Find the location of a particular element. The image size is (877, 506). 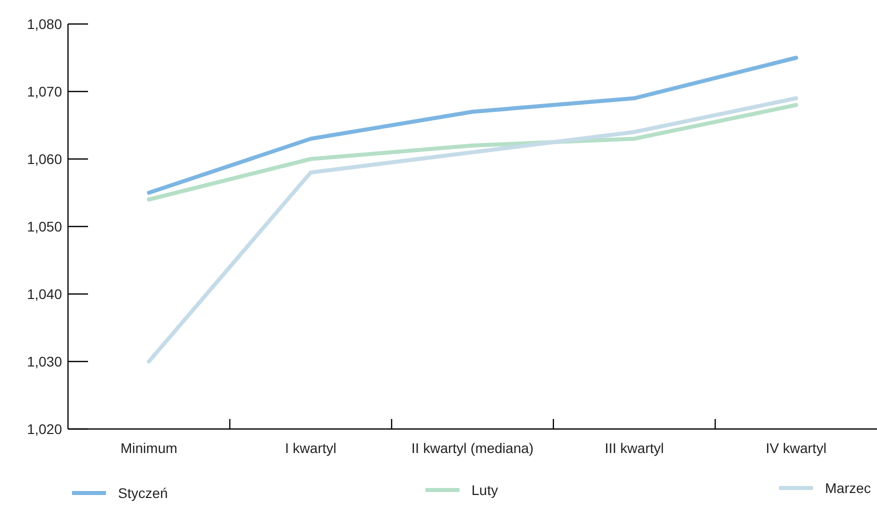

y-tick-label: 1,080 is located at coordinates (44, 24).